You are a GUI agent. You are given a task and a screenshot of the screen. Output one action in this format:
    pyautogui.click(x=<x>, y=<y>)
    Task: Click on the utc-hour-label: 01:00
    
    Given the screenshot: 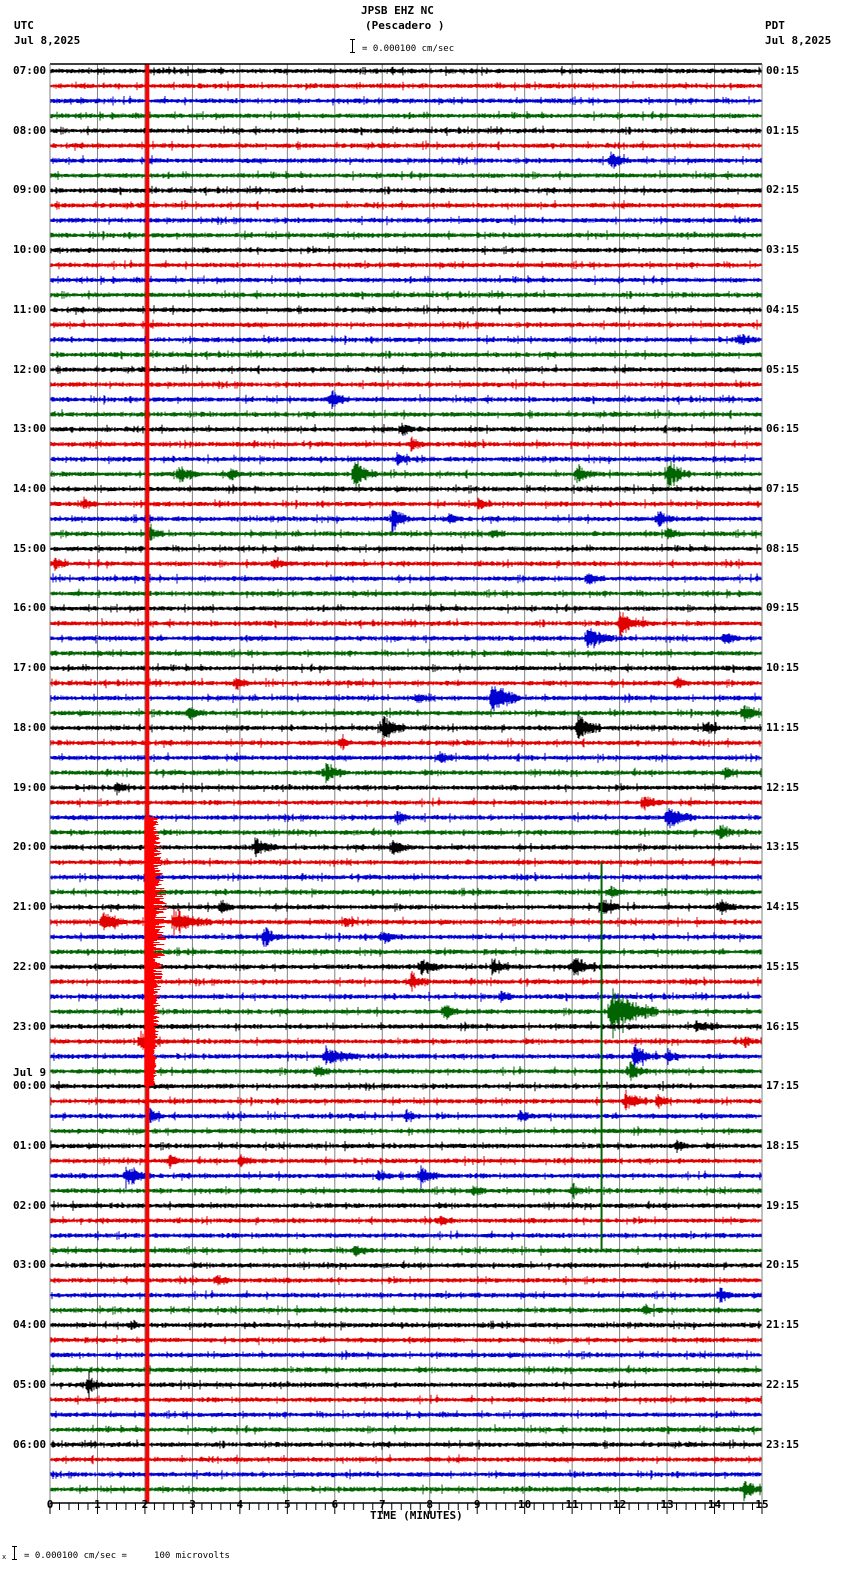 What is the action you would take?
    pyautogui.click(x=30, y=1145)
    